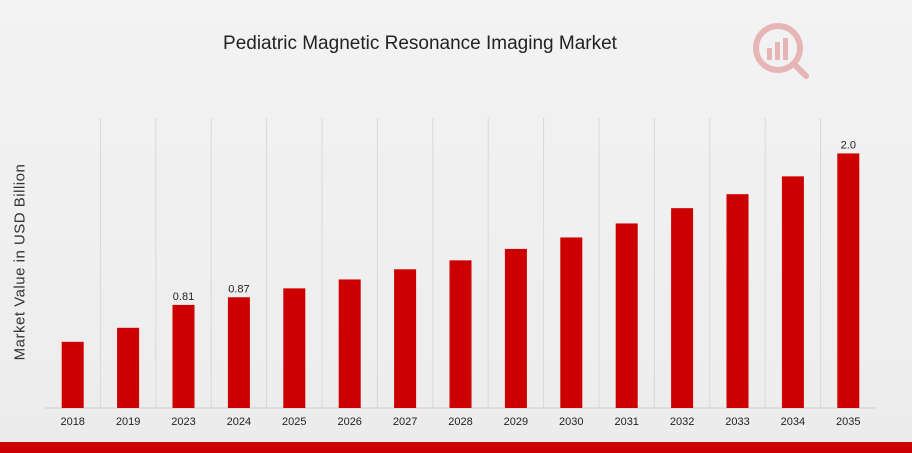  I want to click on bar-2025, so click(294, 348).